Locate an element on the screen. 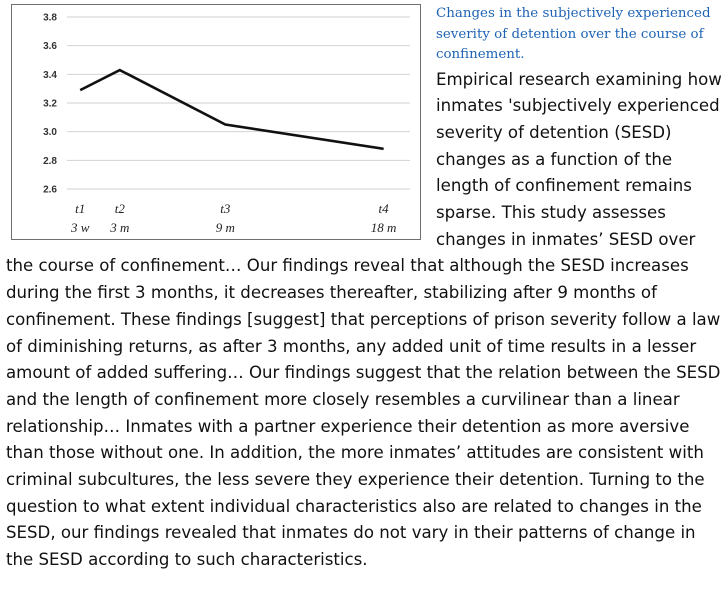 Image resolution: width=722 pixels, height=599 pixels. x-tick-label-point: t1 is located at coordinates (80, 208).